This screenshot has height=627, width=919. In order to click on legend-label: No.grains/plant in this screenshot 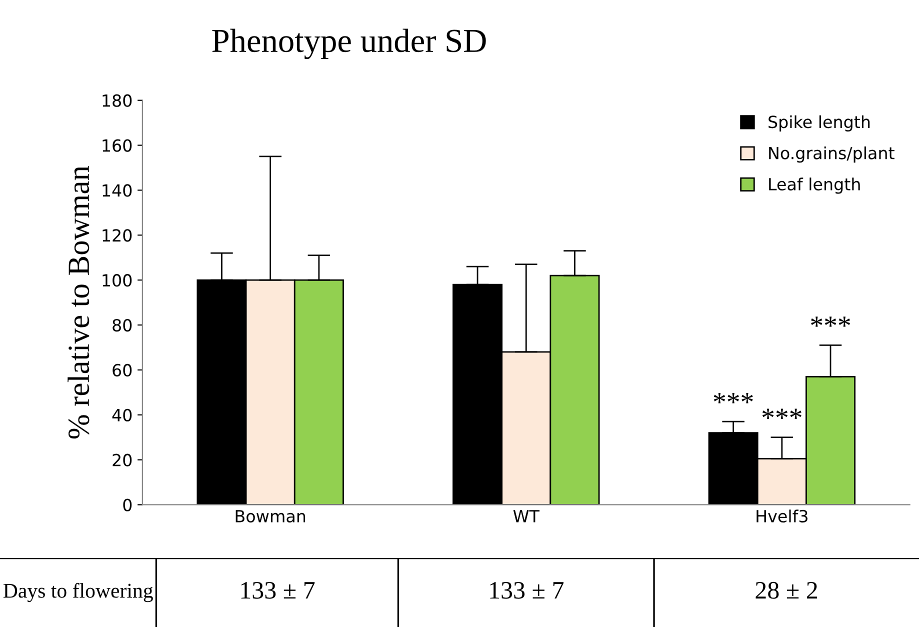, I will do `click(831, 154)`.